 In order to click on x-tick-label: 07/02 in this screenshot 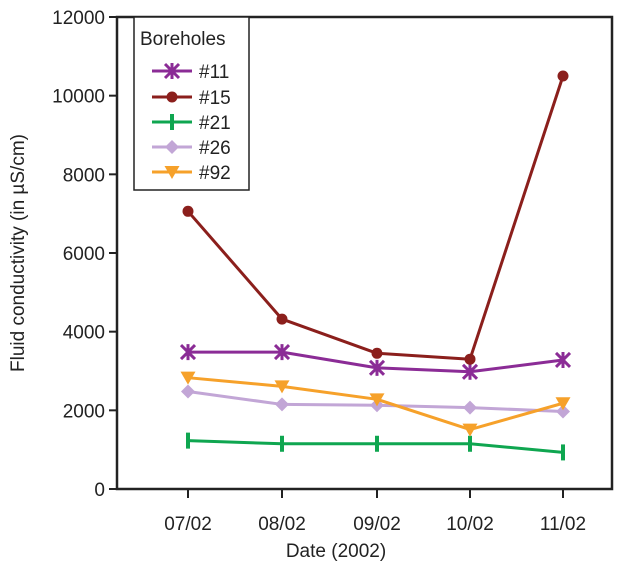, I will do `click(188, 524)`.